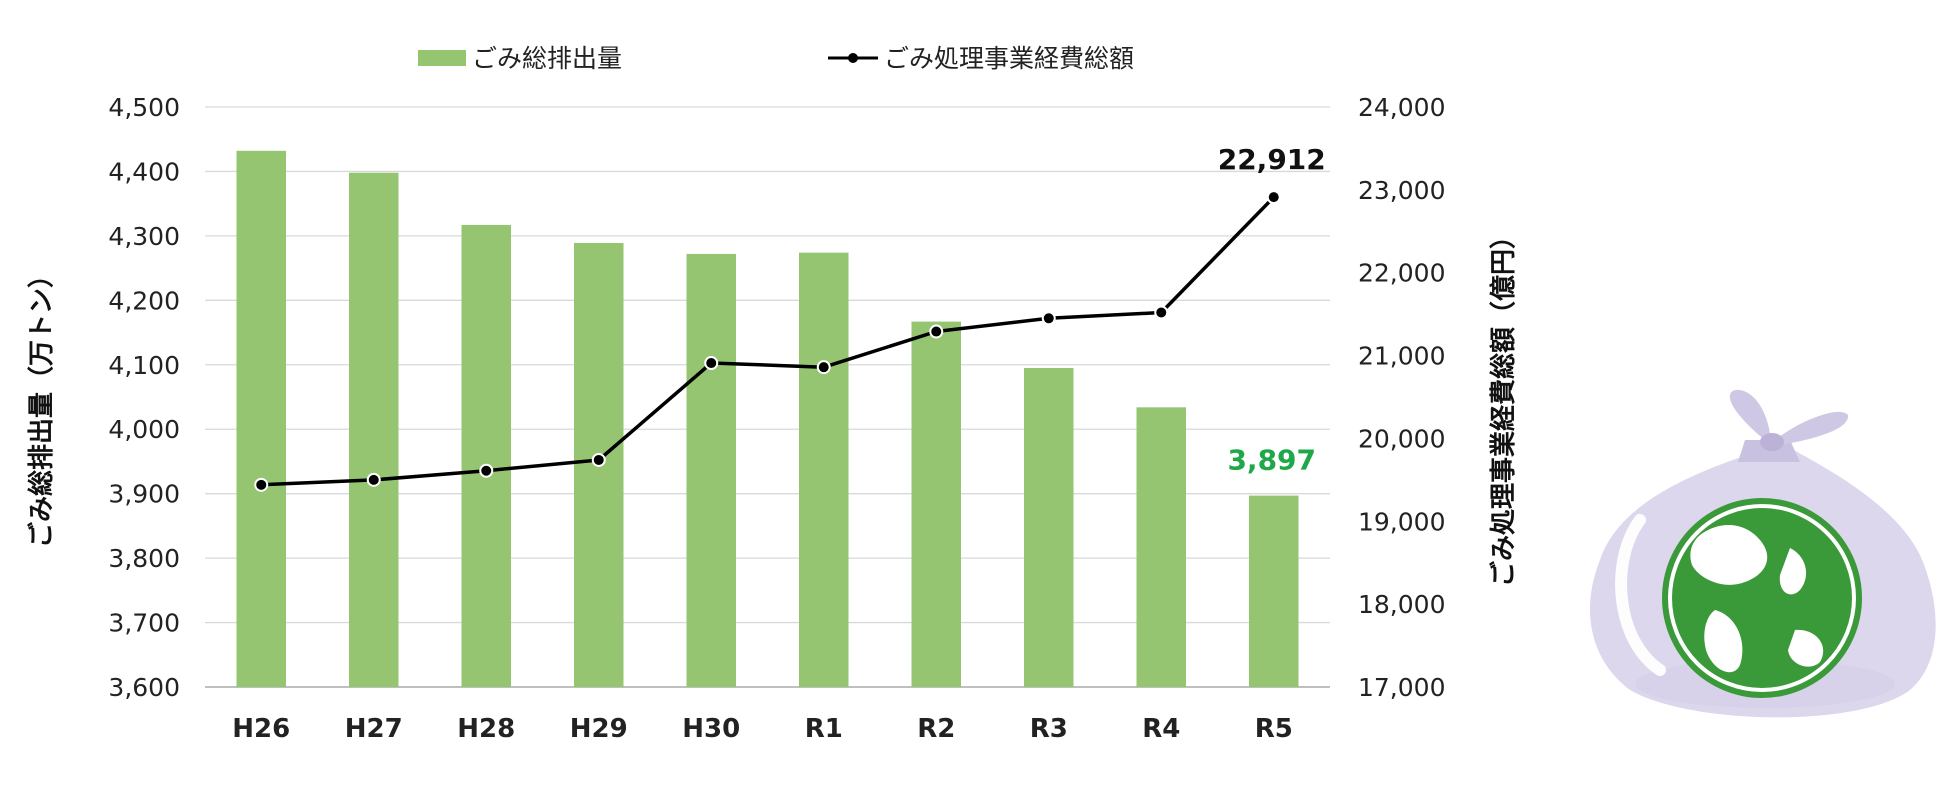  I want to click on left-tick-label: 3,800, so click(144, 558).